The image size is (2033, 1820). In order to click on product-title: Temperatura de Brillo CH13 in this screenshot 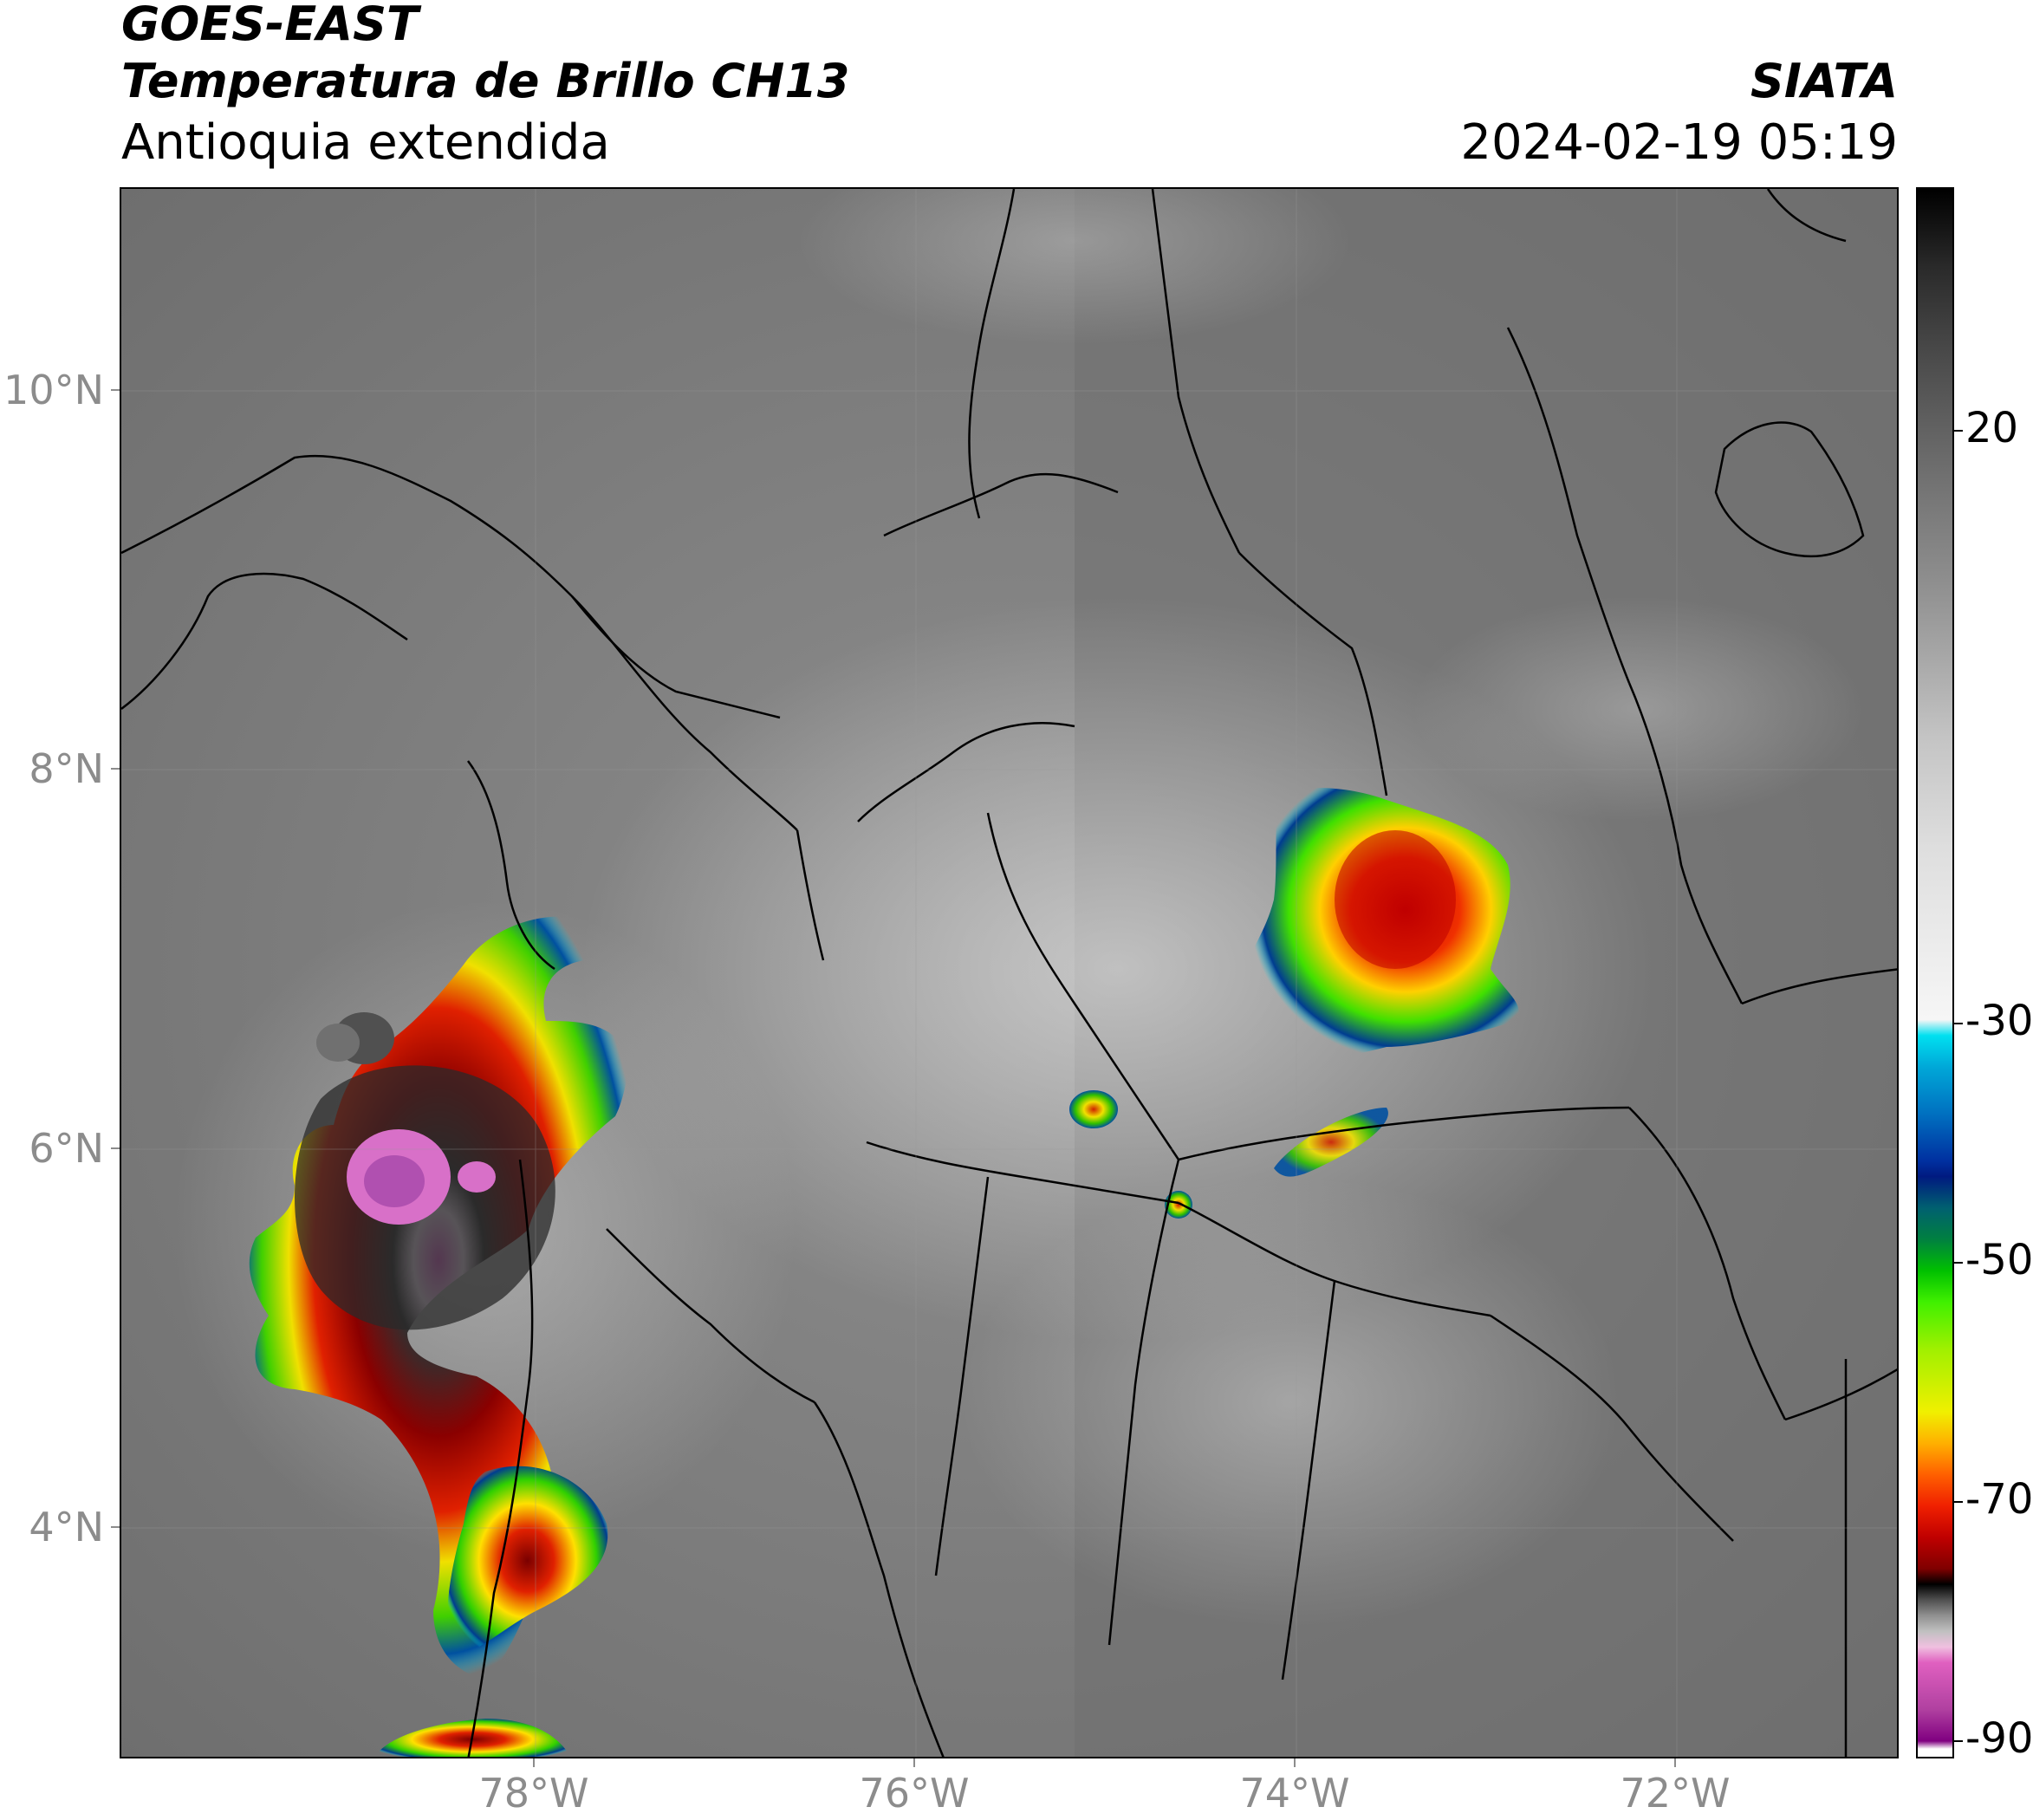, I will do `click(485, 81)`.